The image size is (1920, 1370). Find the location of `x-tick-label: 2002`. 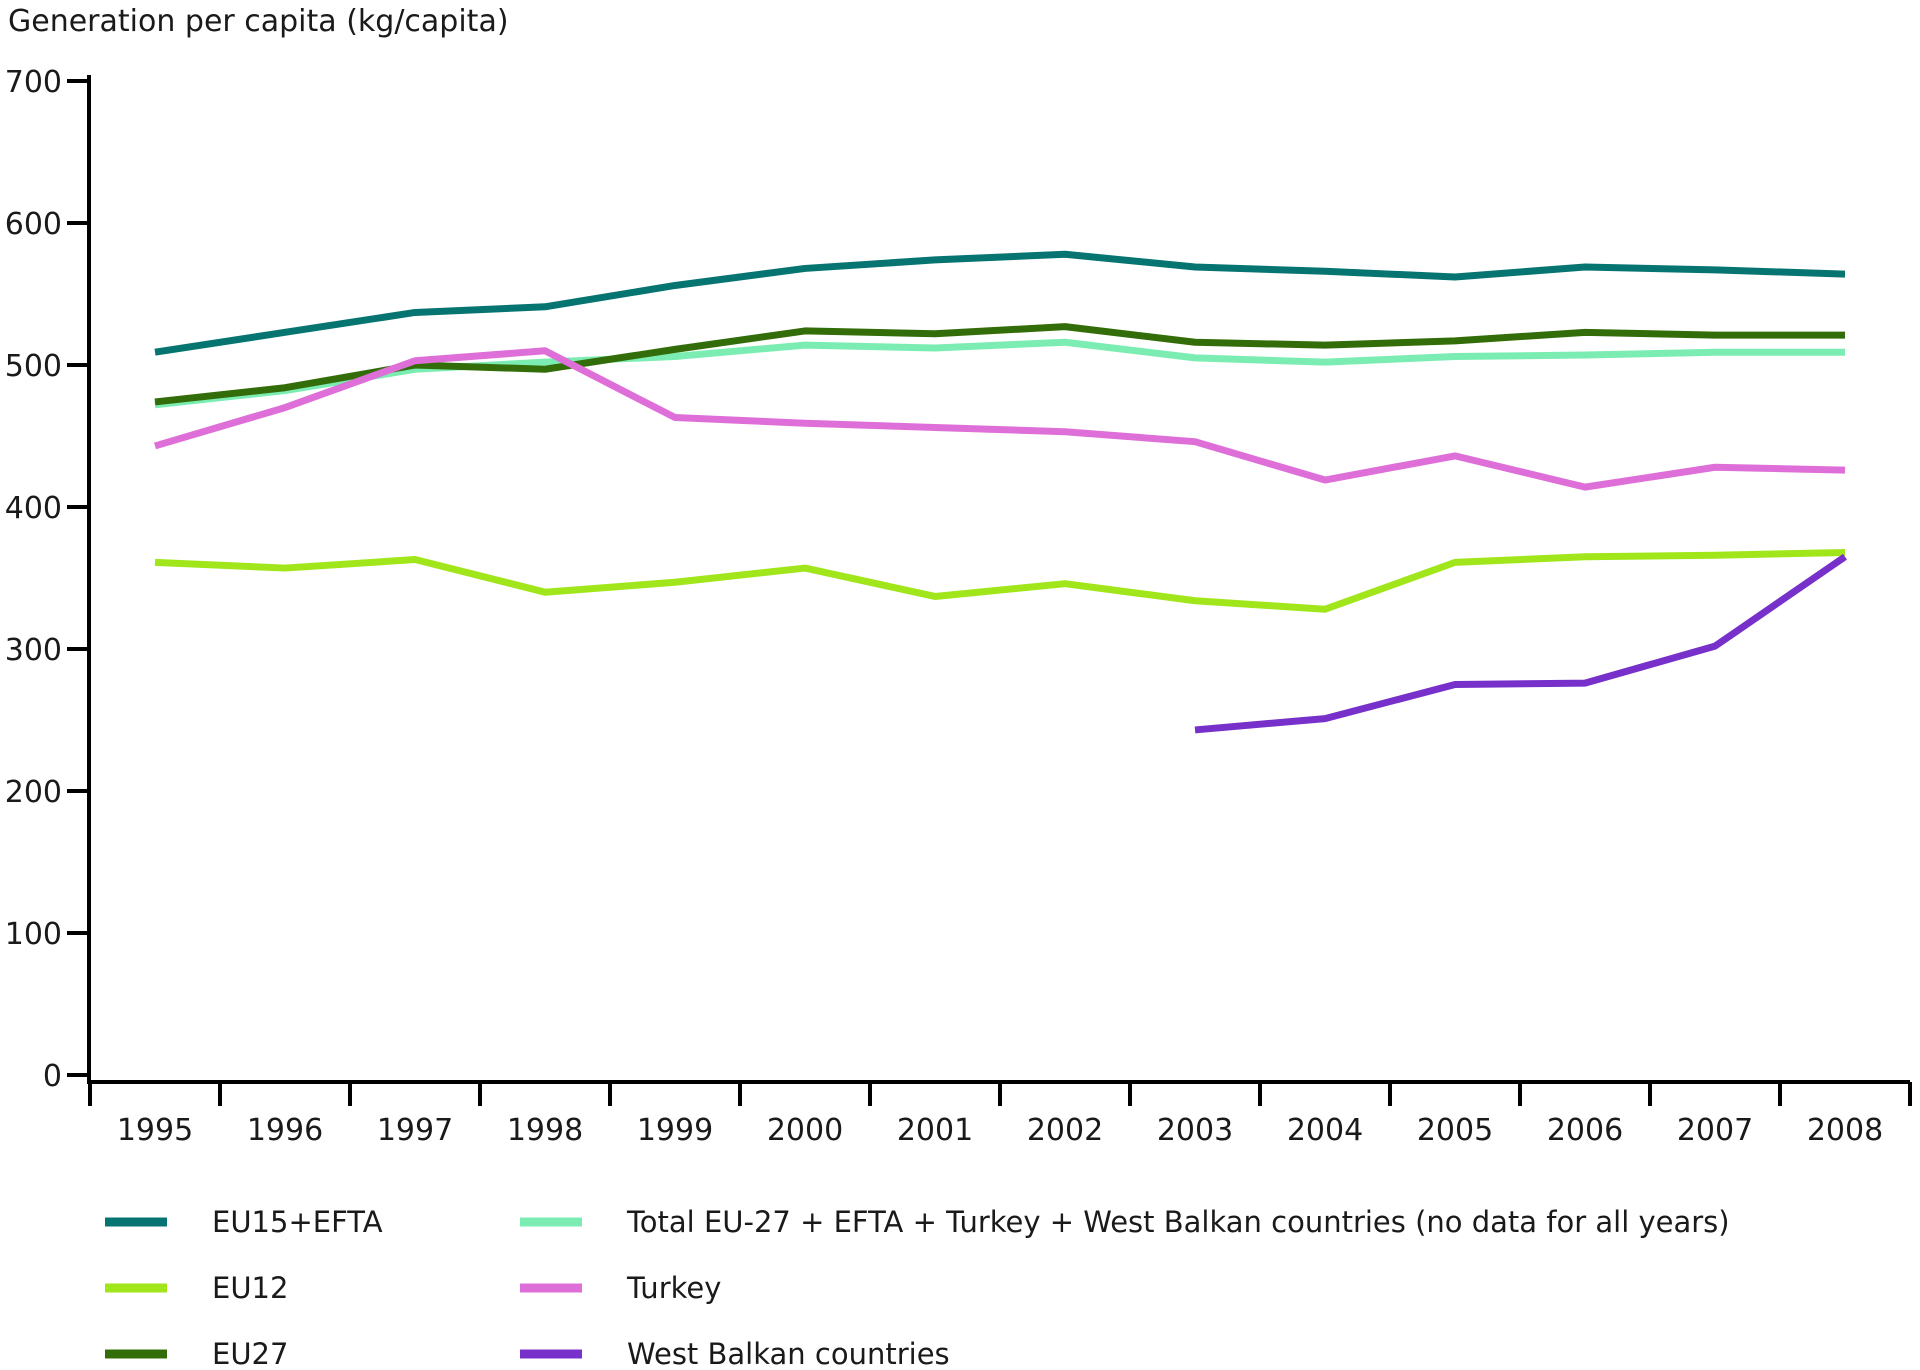

x-tick-label: 2002 is located at coordinates (1065, 1130).